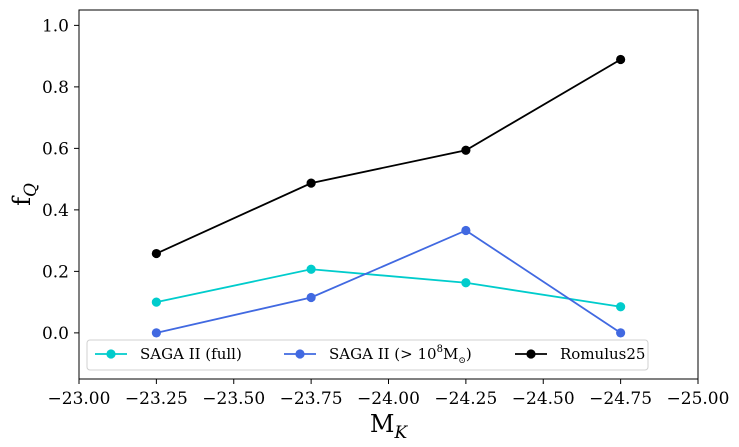 The image size is (739, 447). I want to click on x-tick-label: −24.00, so click(388, 399).